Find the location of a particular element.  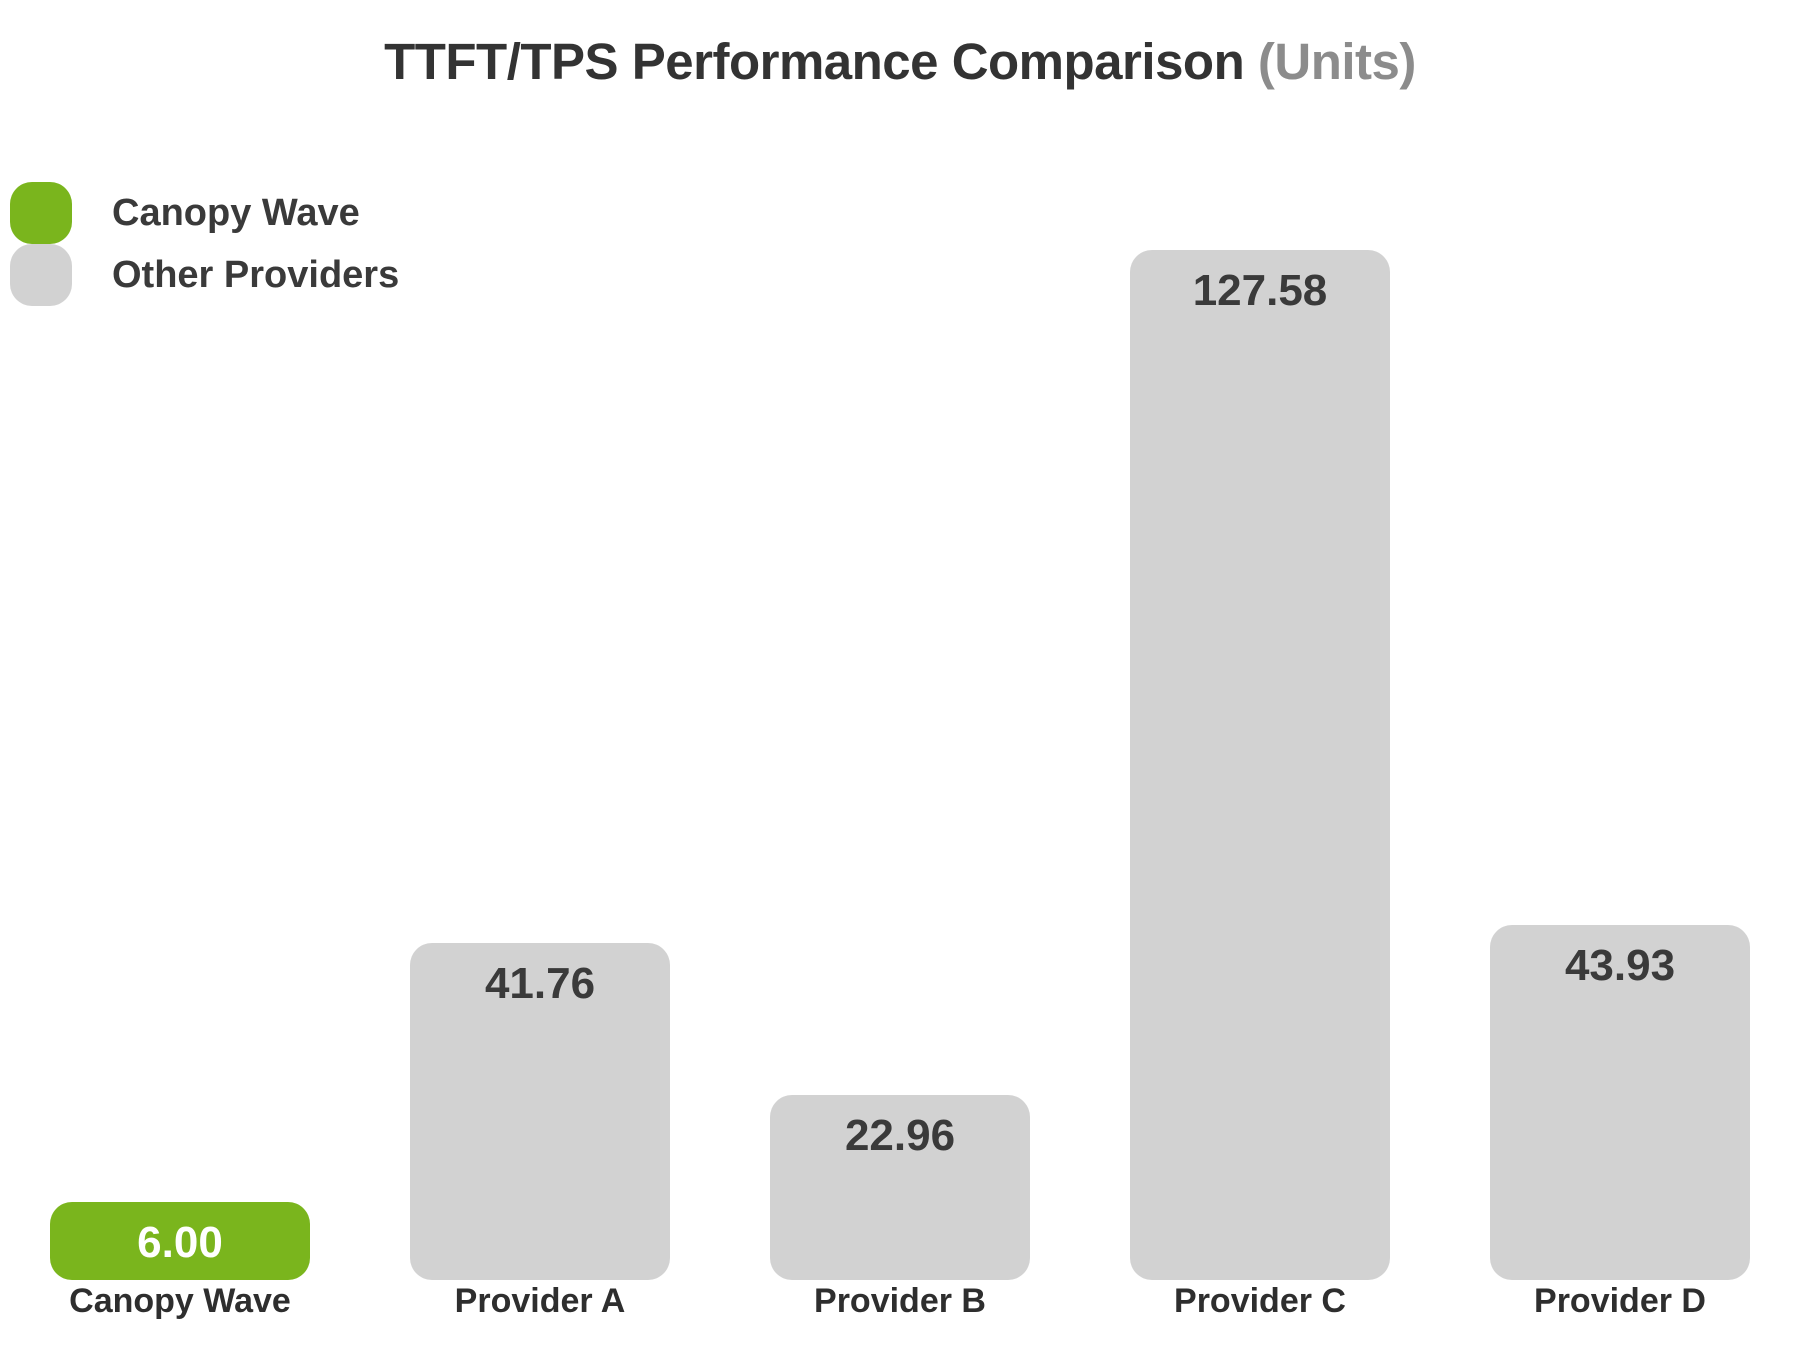

x-axis-tick-label: Provider D is located at coordinates (1620, 1301).